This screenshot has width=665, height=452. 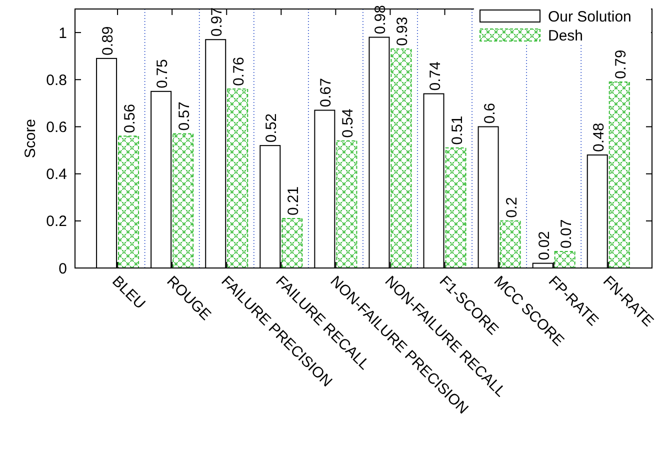 I want to click on data-label: 0.74, so click(x=435, y=76).